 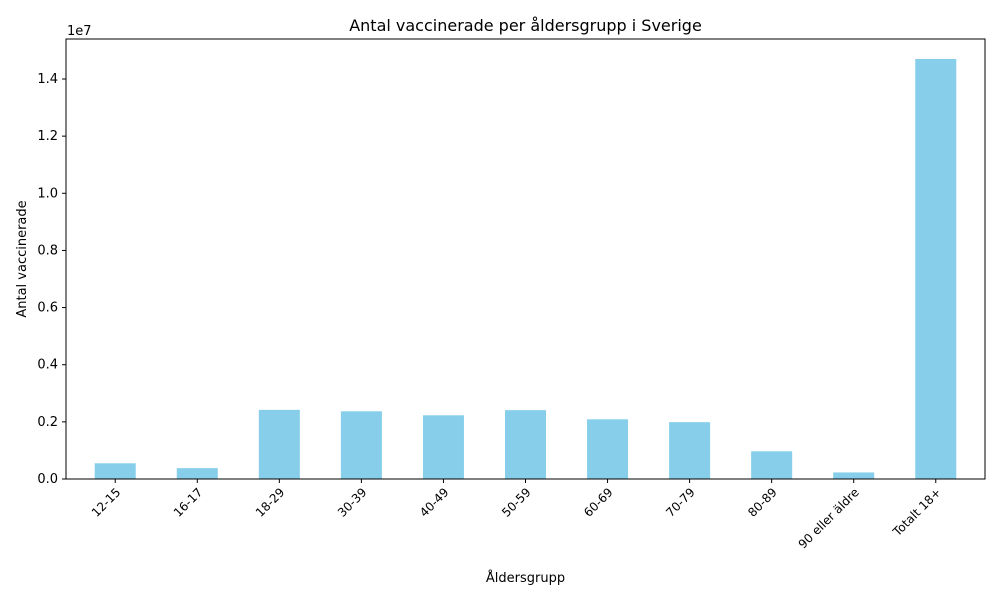 I want to click on y-tick-label-0: 0.0, so click(x=47, y=479).